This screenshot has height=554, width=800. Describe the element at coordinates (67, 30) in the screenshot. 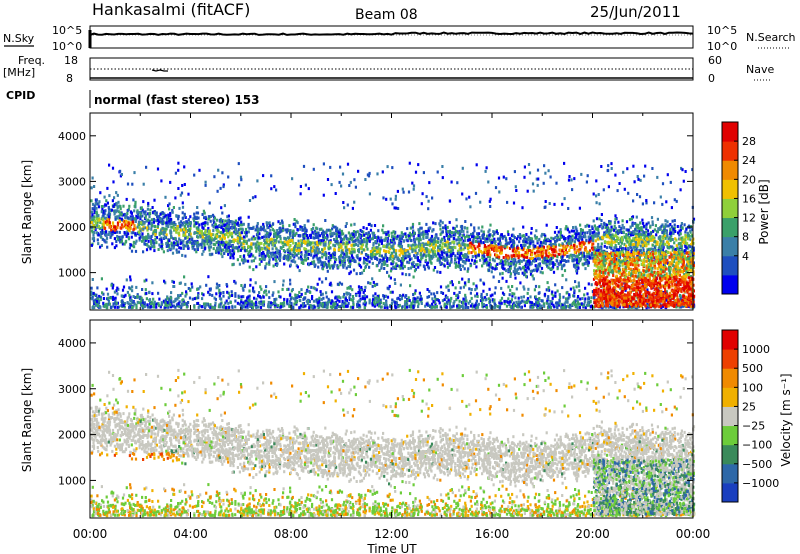

I see `nsky-tick-high: 10^5` at that location.